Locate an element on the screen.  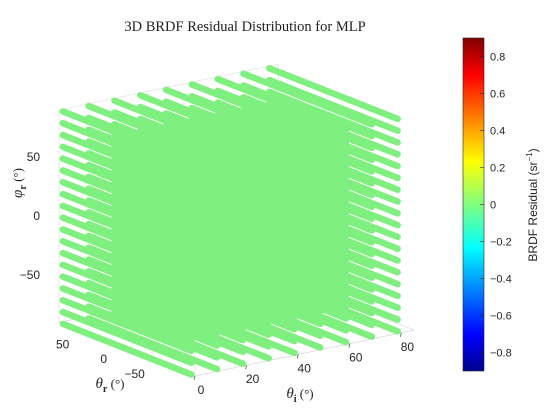
y-tick-label: 50 is located at coordinates (63, 344).